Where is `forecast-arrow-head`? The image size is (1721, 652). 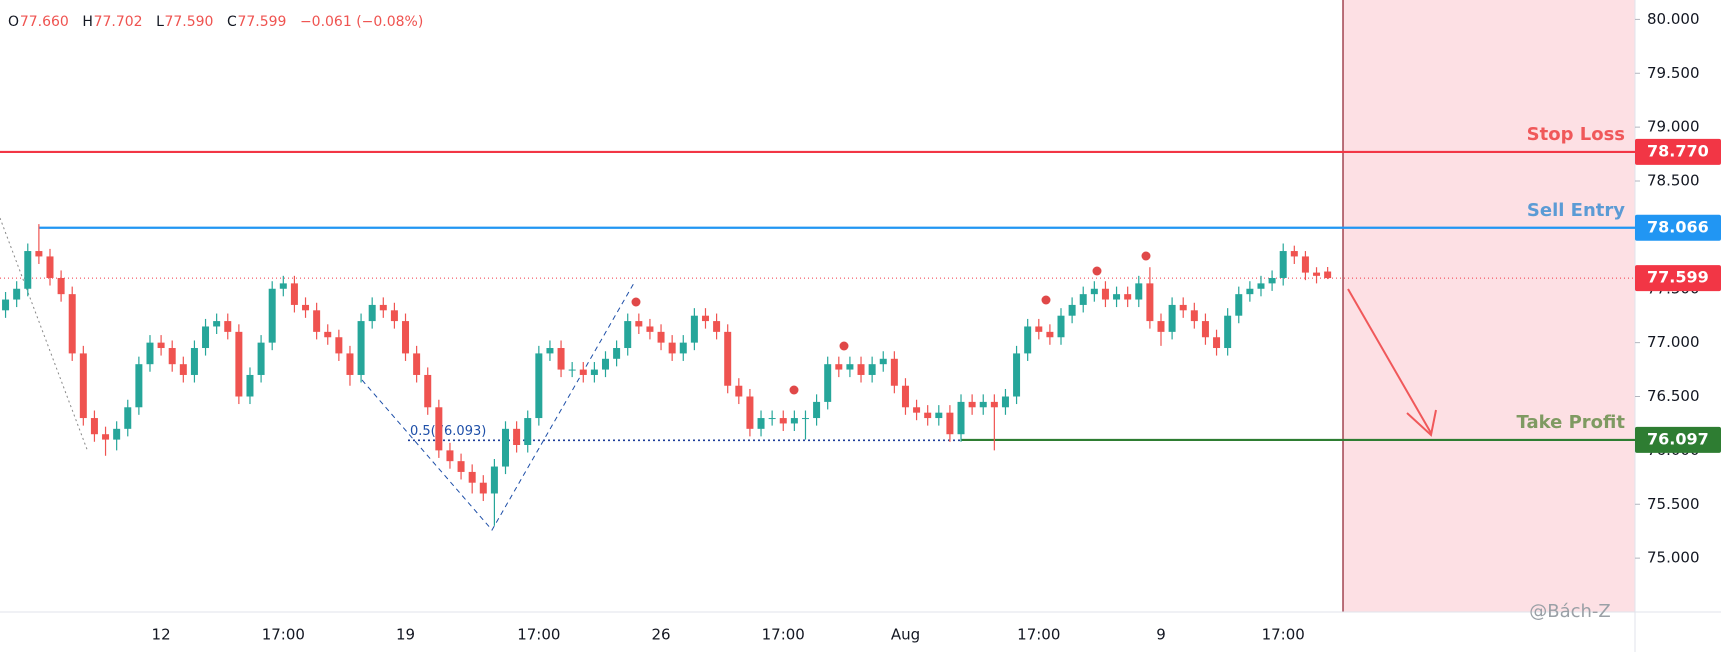
forecast-arrow-head is located at coordinates (1421, 423).